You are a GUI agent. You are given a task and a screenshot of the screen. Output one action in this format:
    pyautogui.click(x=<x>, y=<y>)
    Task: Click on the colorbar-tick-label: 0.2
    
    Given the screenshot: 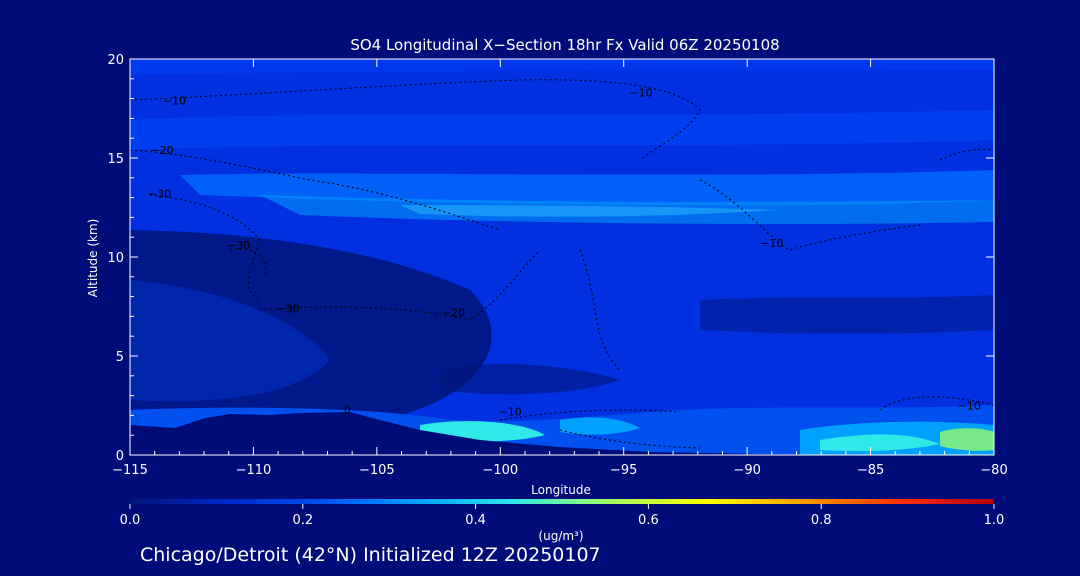 What is the action you would take?
    pyautogui.click(x=302, y=520)
    